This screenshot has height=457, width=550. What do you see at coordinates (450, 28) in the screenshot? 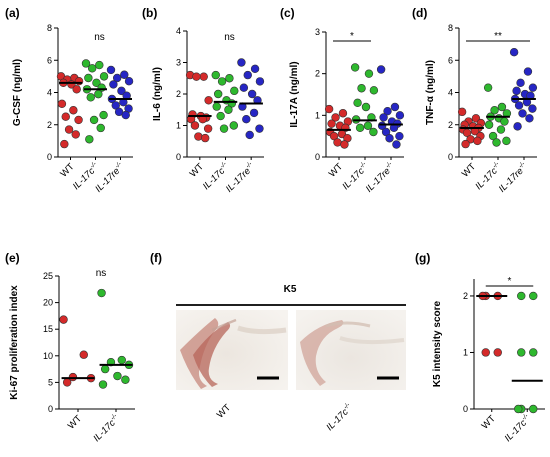
I see `y-tick-label: 8` at bounding box center [450, 28].